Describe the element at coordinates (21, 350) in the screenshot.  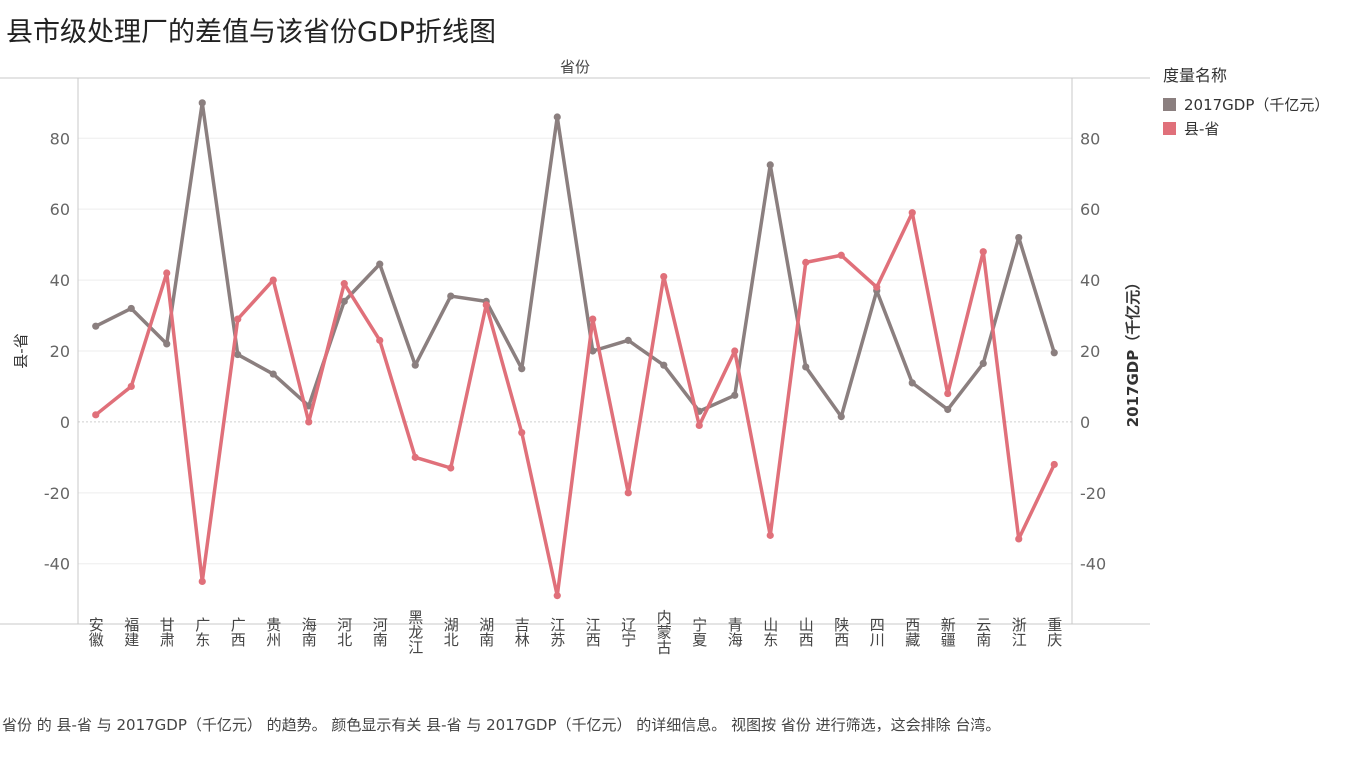
I see `y-axis-title-left: 县-省` at that location.